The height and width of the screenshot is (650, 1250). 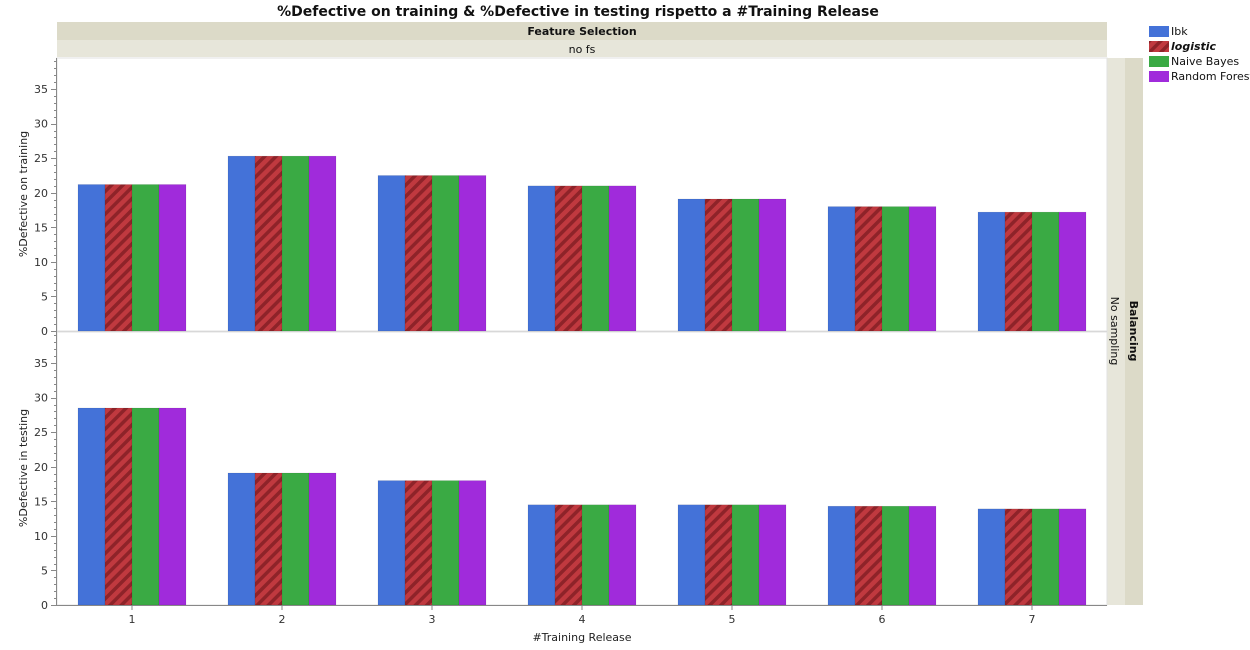 I want to click on feature-selection-header-strip, so click(x=582, y=31).